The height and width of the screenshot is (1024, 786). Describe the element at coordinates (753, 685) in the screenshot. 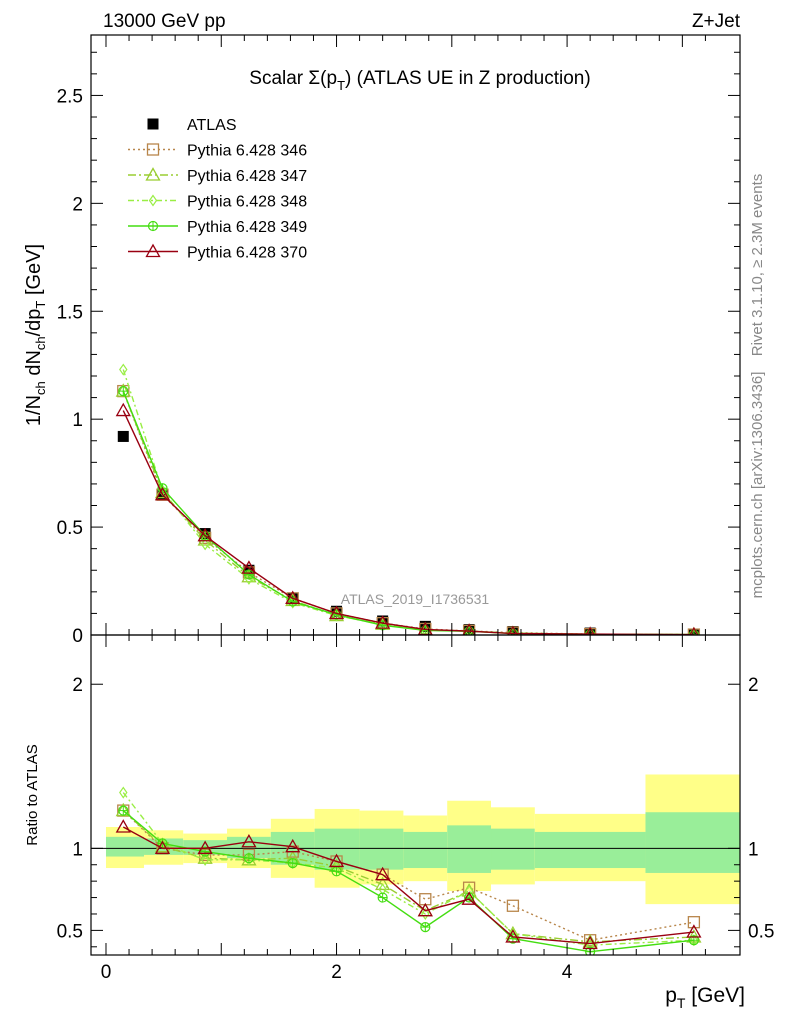

I see `ratio-ytick-label-right: 2` at that location.